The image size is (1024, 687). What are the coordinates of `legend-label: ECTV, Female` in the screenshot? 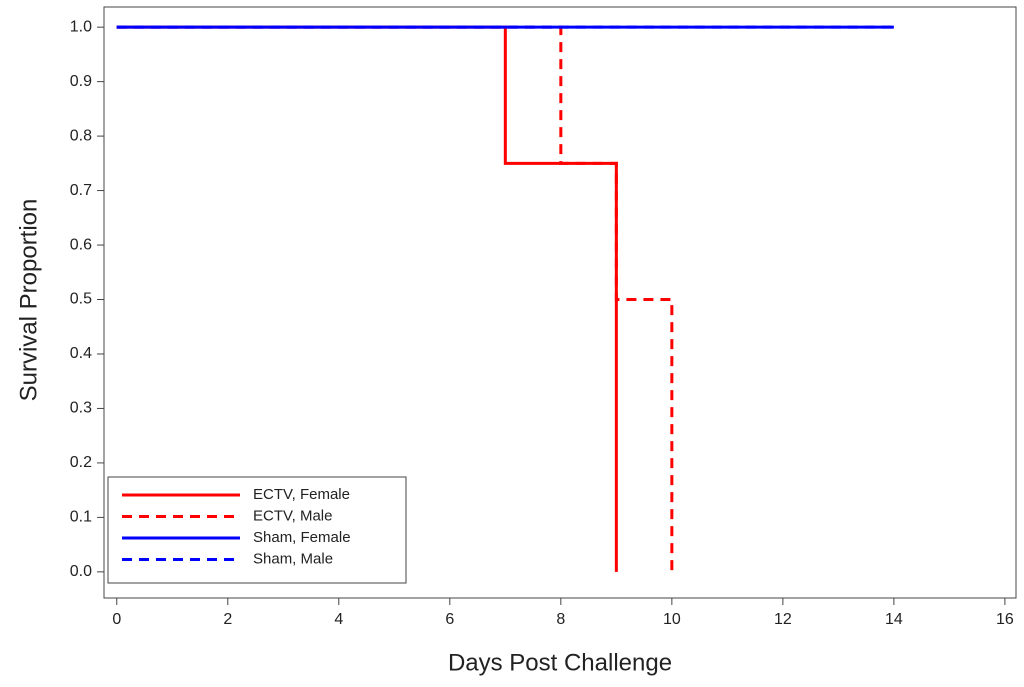 It's located at (301, 494).